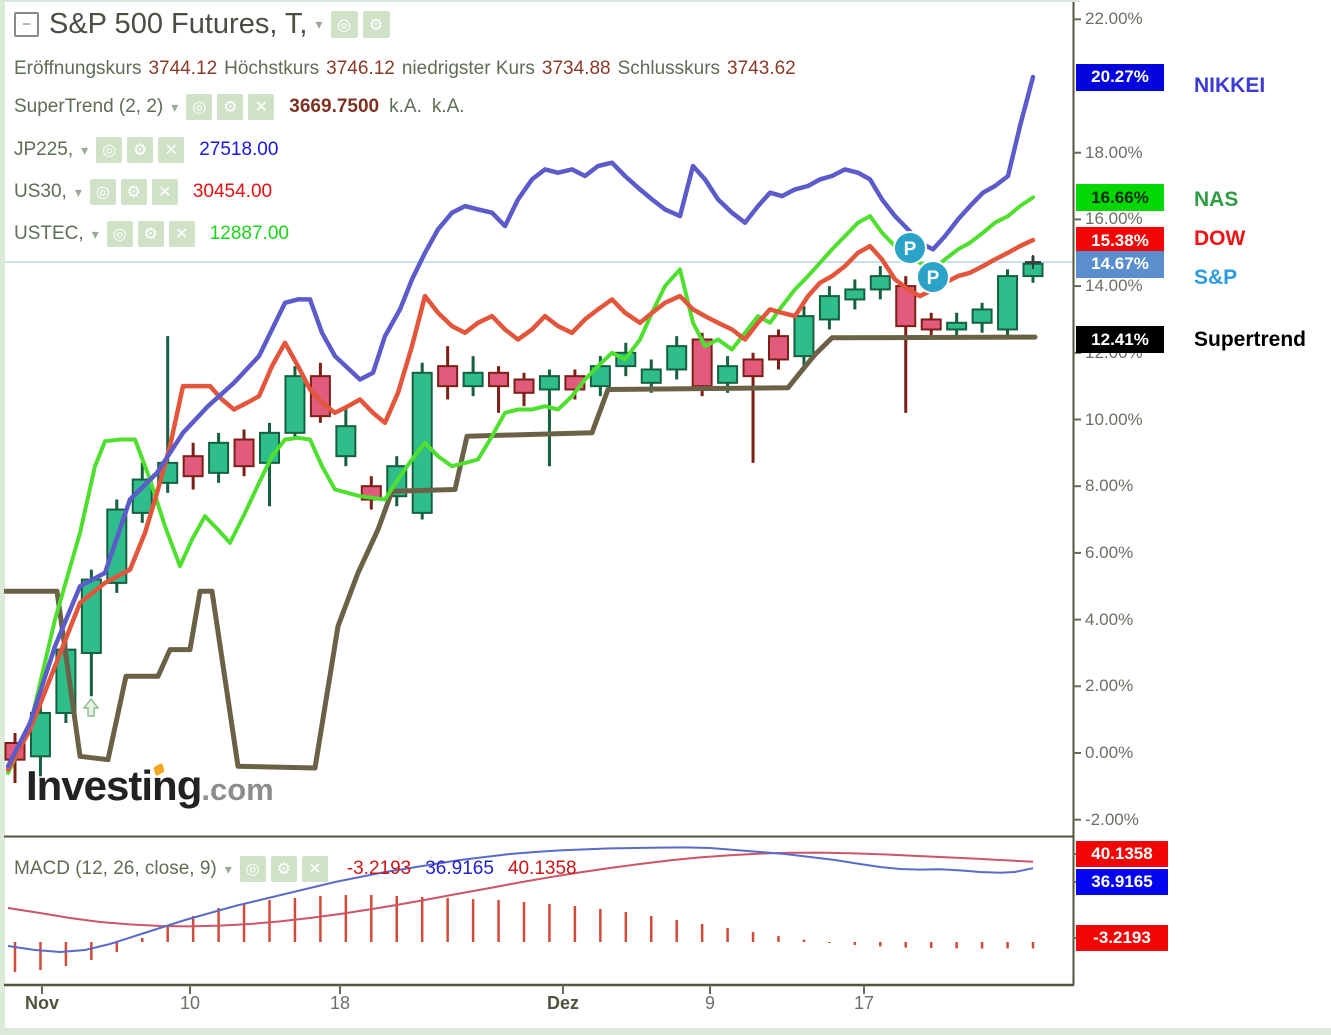  What do you see at coordinates (190, 1003) in the screenshot?
I see `x-axis-tick-label: 10` at bounding box center [190, 1003].